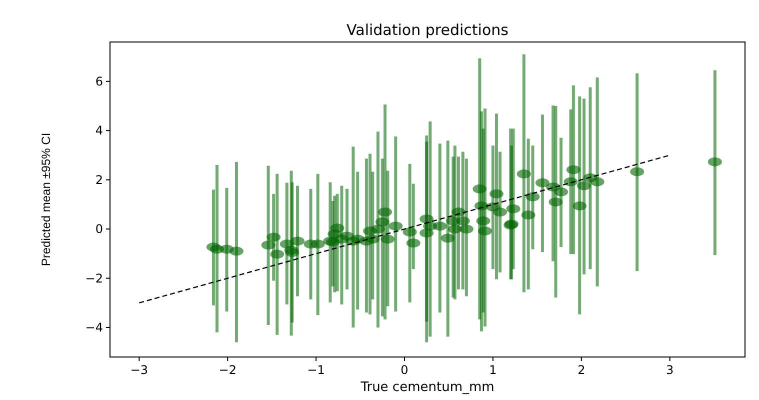 This screenshot has width=759, height=400. What do you see at coordinates (46, 199) in the screenshot?
I see `y-axis-title: Predicted mean ±95% CI` at bounding box center [46, 199].